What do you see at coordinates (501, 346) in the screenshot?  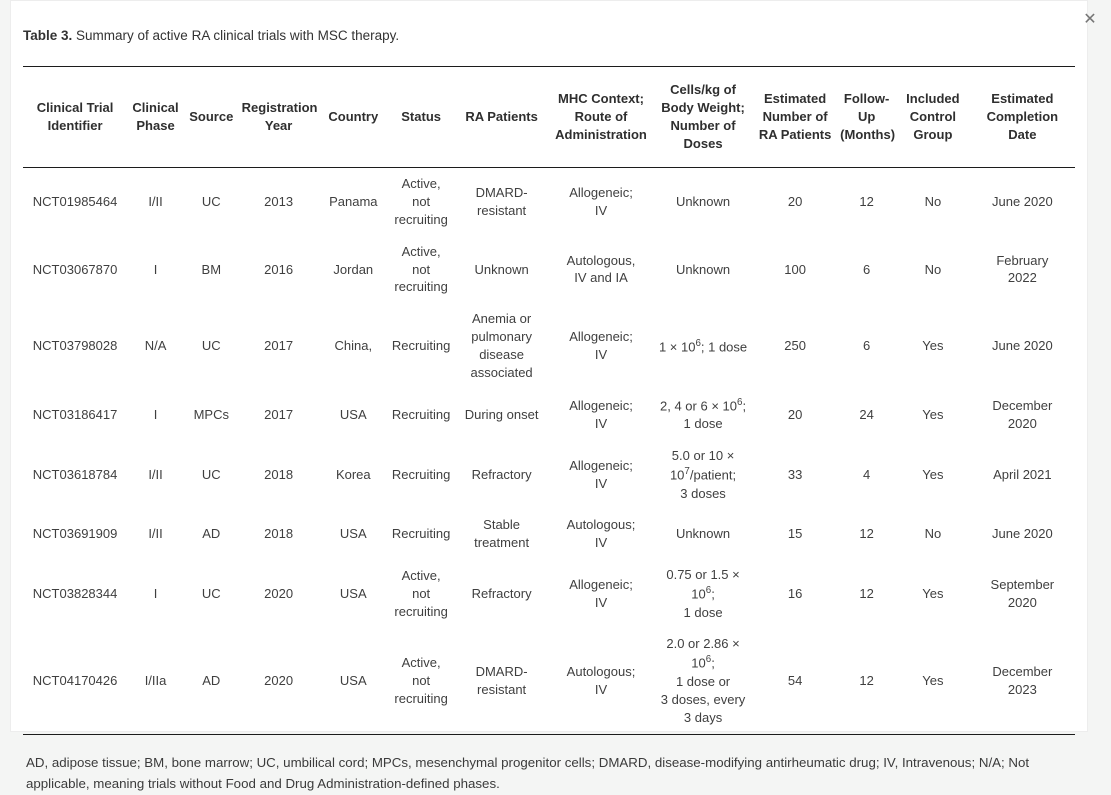 I see `table-cell: Anemia or pulmonary disease associated` at bounding box center [501, 346].